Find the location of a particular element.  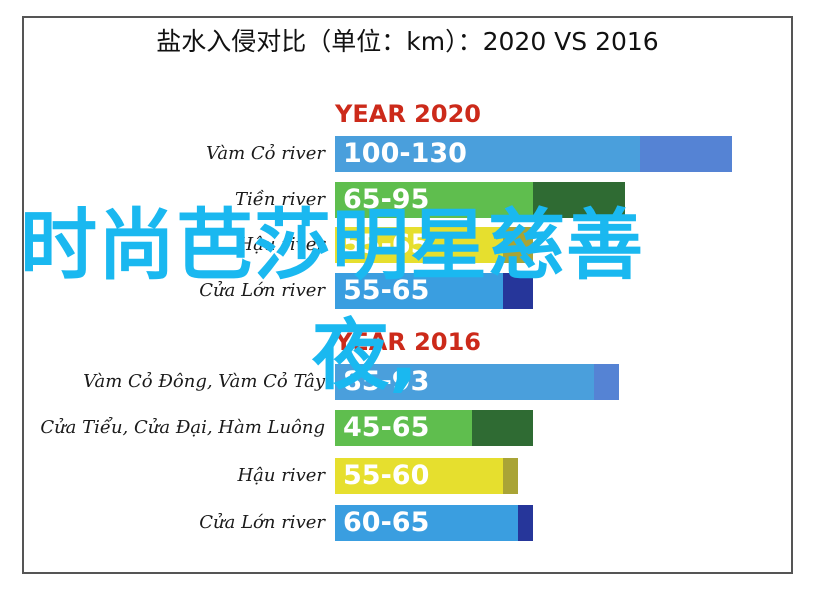

chart-title: 盐水入侵对比（单位：km）：2020 VS 2016 is located at coordinates (407, 41).